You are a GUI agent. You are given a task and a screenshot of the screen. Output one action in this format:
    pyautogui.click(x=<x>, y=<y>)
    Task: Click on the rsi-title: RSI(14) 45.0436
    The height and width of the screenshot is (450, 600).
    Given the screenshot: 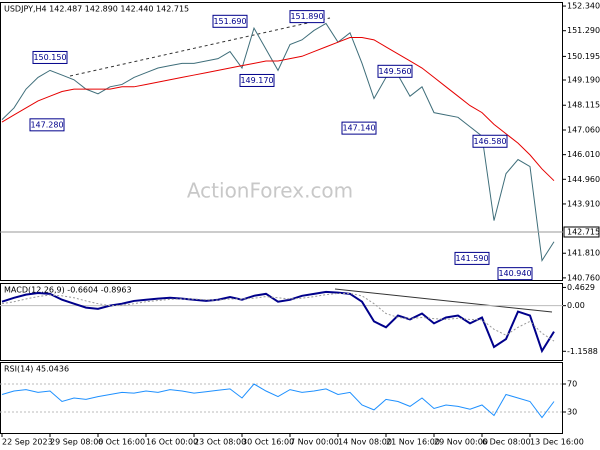 What is the action you would take?
    pyautogui.click(x=36, y=369)
    